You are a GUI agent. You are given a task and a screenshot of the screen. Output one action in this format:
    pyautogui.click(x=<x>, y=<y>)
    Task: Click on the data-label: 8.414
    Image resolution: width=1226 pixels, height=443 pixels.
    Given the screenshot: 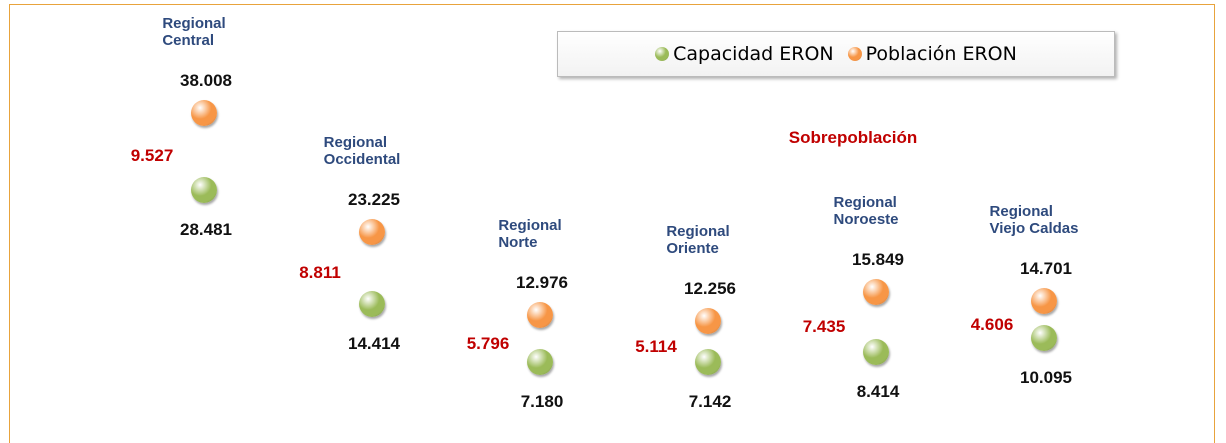 What is the action you would take?
    pyautogui.click(x=878, y=392)
    